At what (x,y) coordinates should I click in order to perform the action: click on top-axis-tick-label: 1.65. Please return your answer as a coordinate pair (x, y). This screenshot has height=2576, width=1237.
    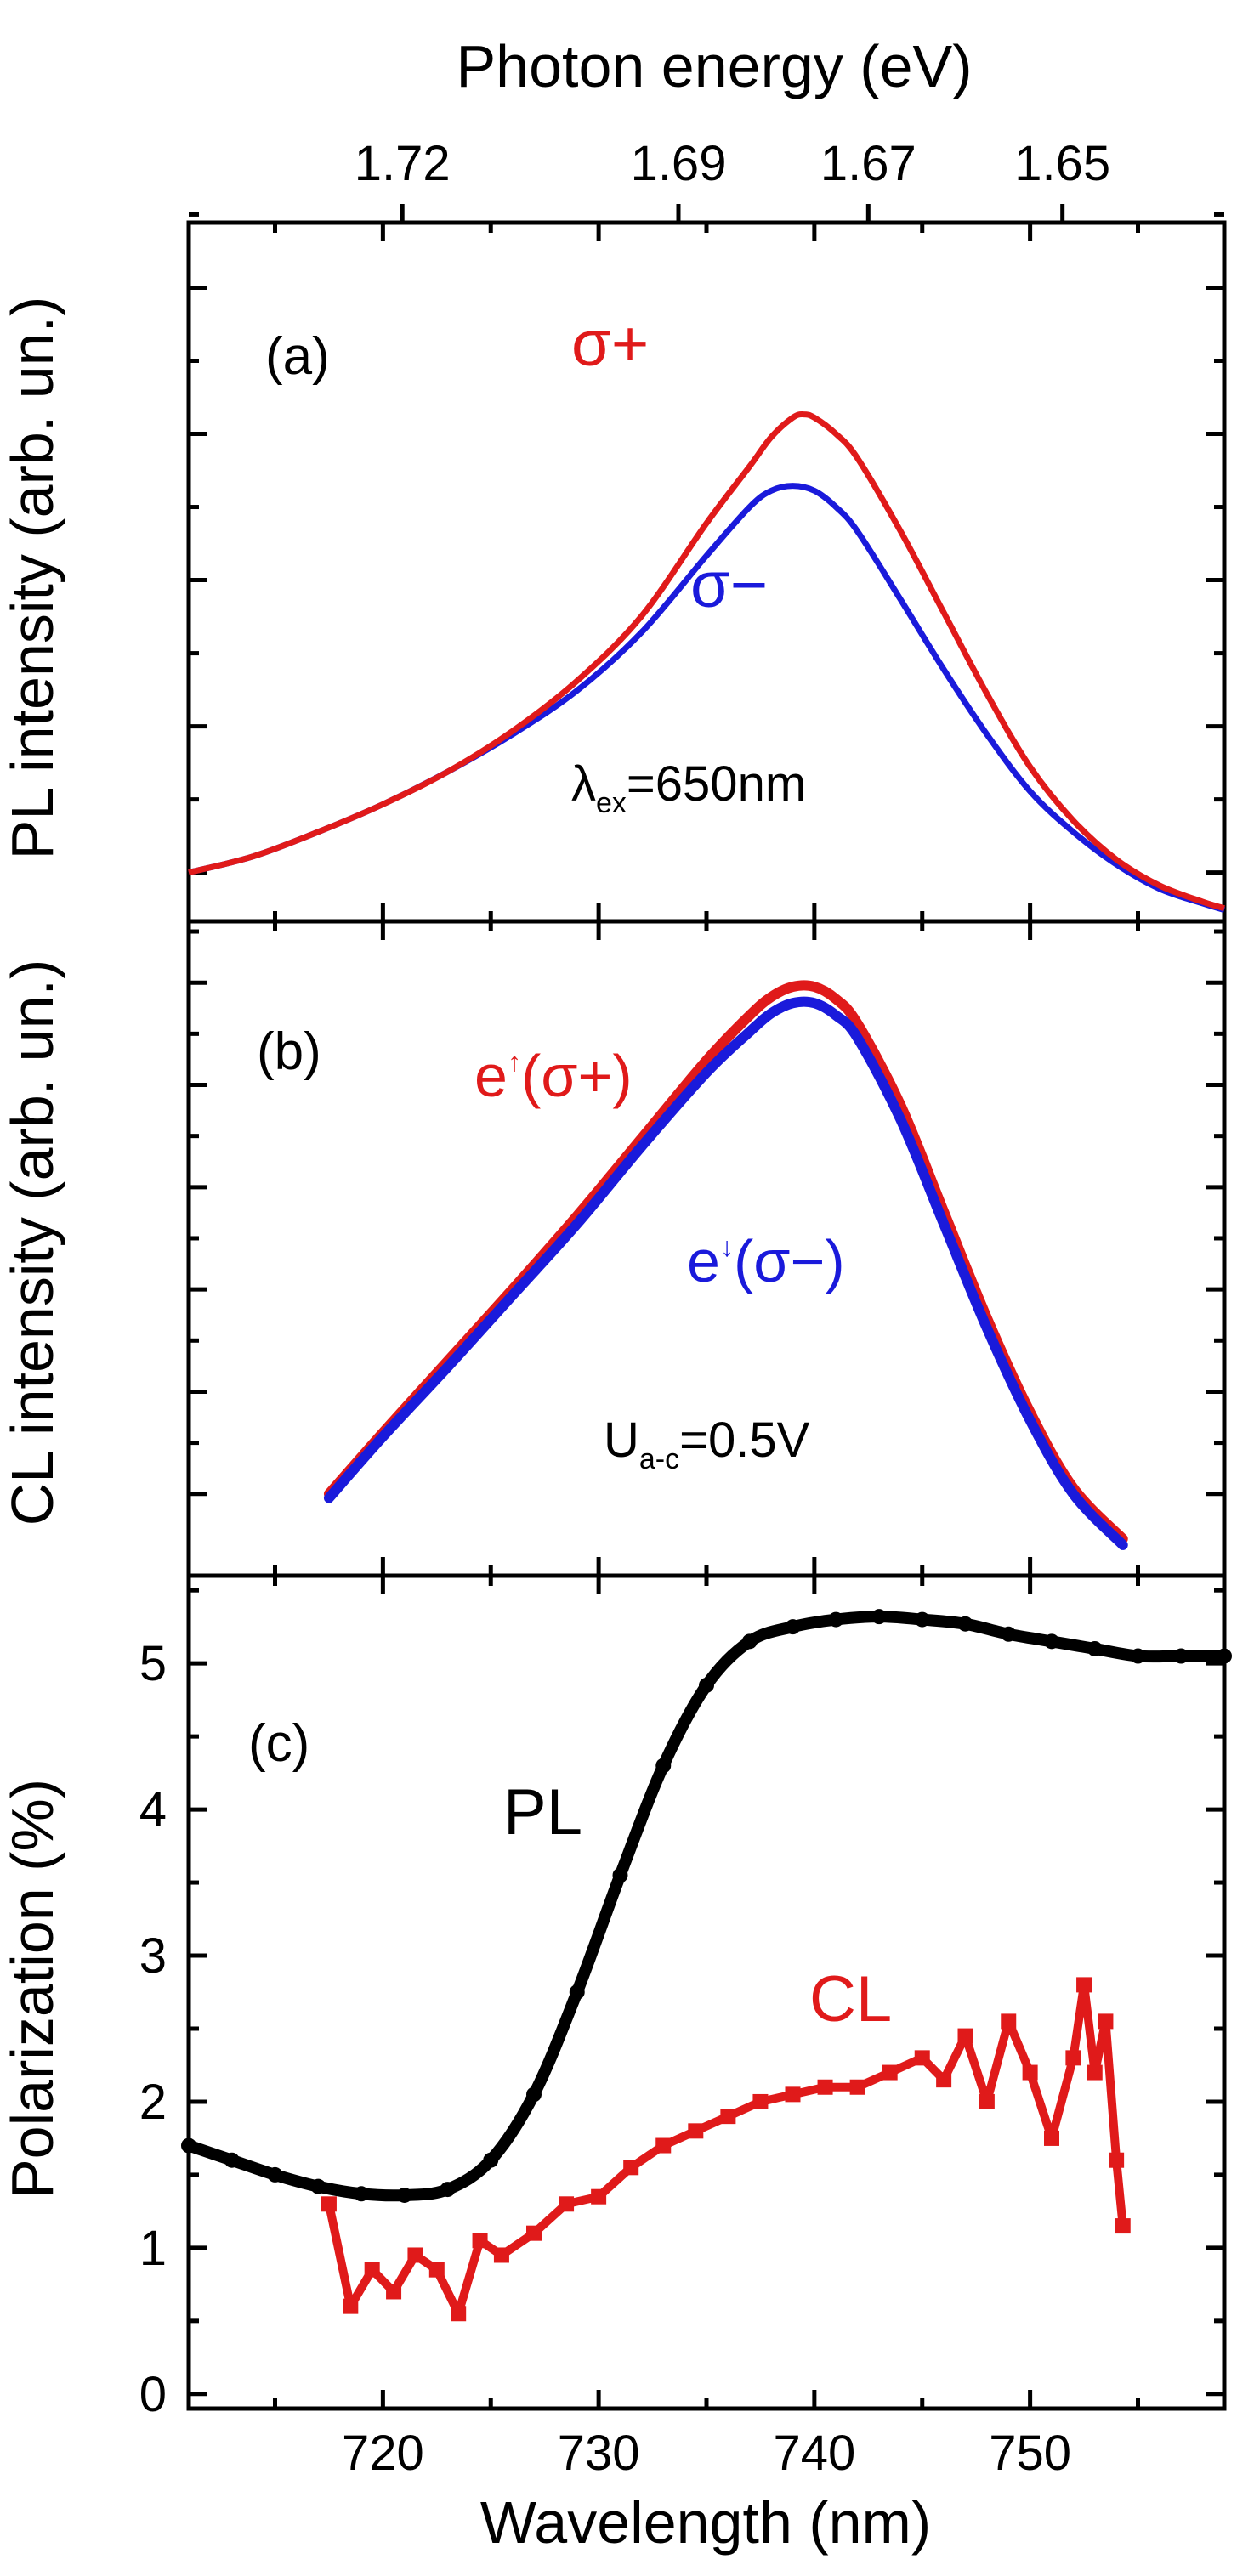
    Looking at the image, I should click on (1062, 163).